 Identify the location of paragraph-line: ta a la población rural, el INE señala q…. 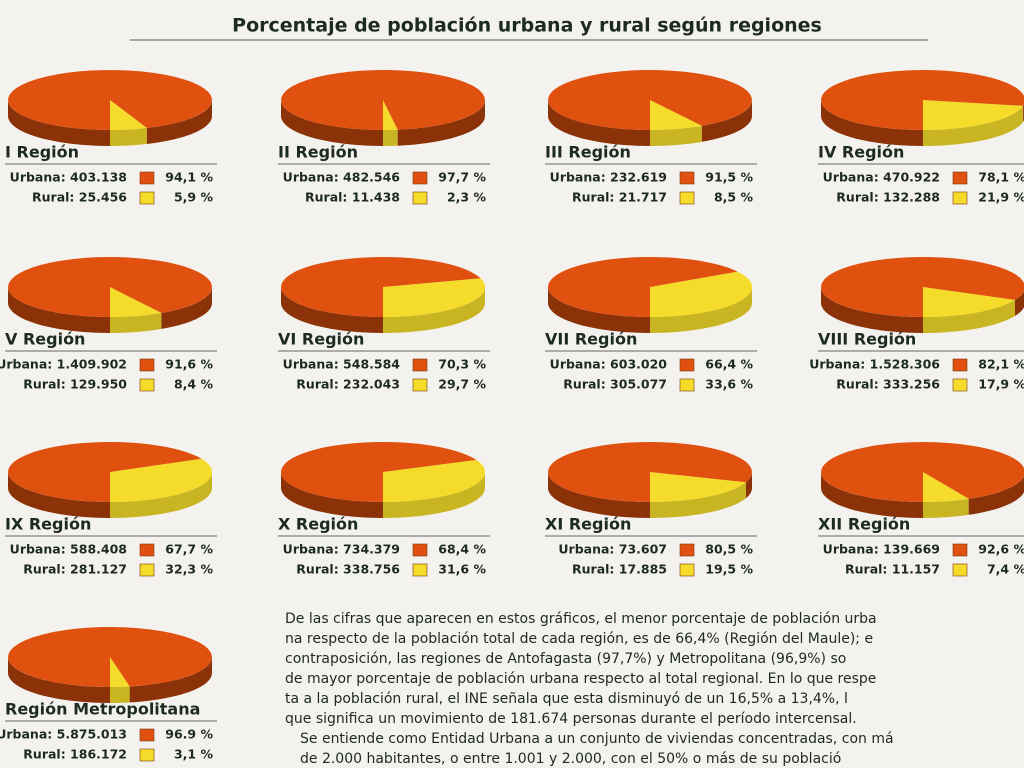
(566, 699).